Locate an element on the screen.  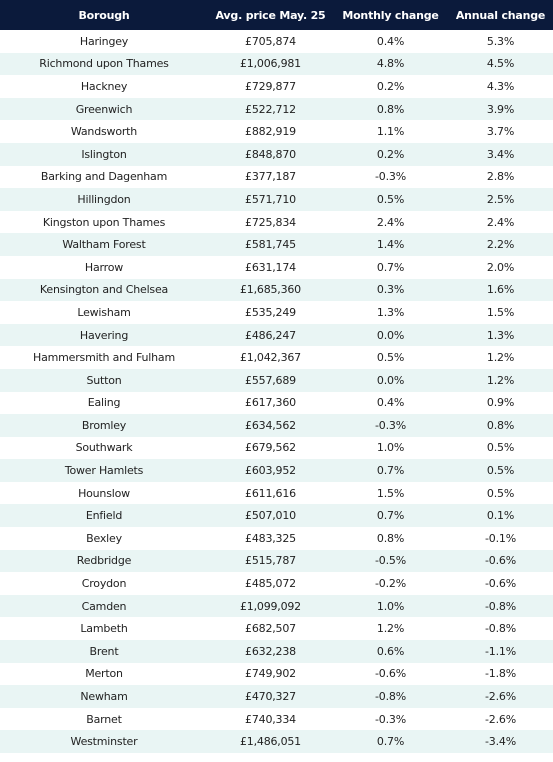
table-row: Haringey £705,874 0.4% 5.3% is located at coordinates (276, 41).